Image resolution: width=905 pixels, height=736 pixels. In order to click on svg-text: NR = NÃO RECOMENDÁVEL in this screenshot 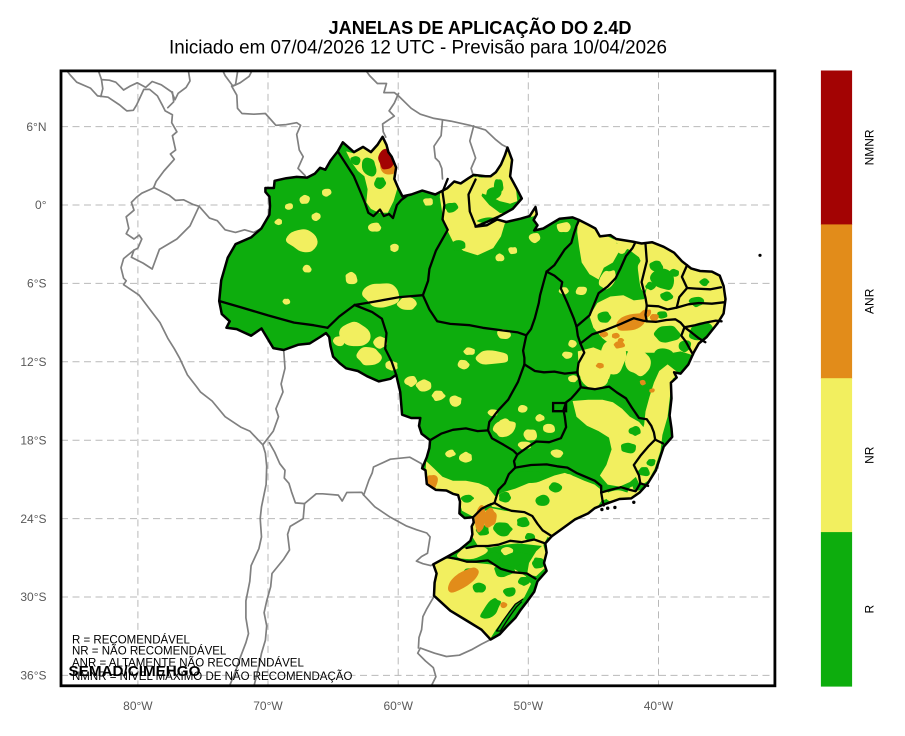, I will do `click(149, 651)`.